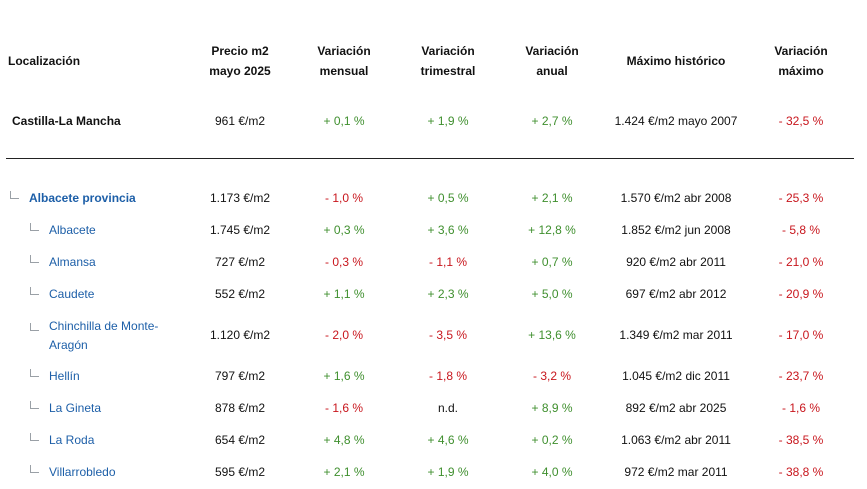 This screenshot has height=489, width=867. What do you see at coordinates (676, 61) in the screenshot?
I see `header-max: Máximo histórico` at bounding box center [676, 61].